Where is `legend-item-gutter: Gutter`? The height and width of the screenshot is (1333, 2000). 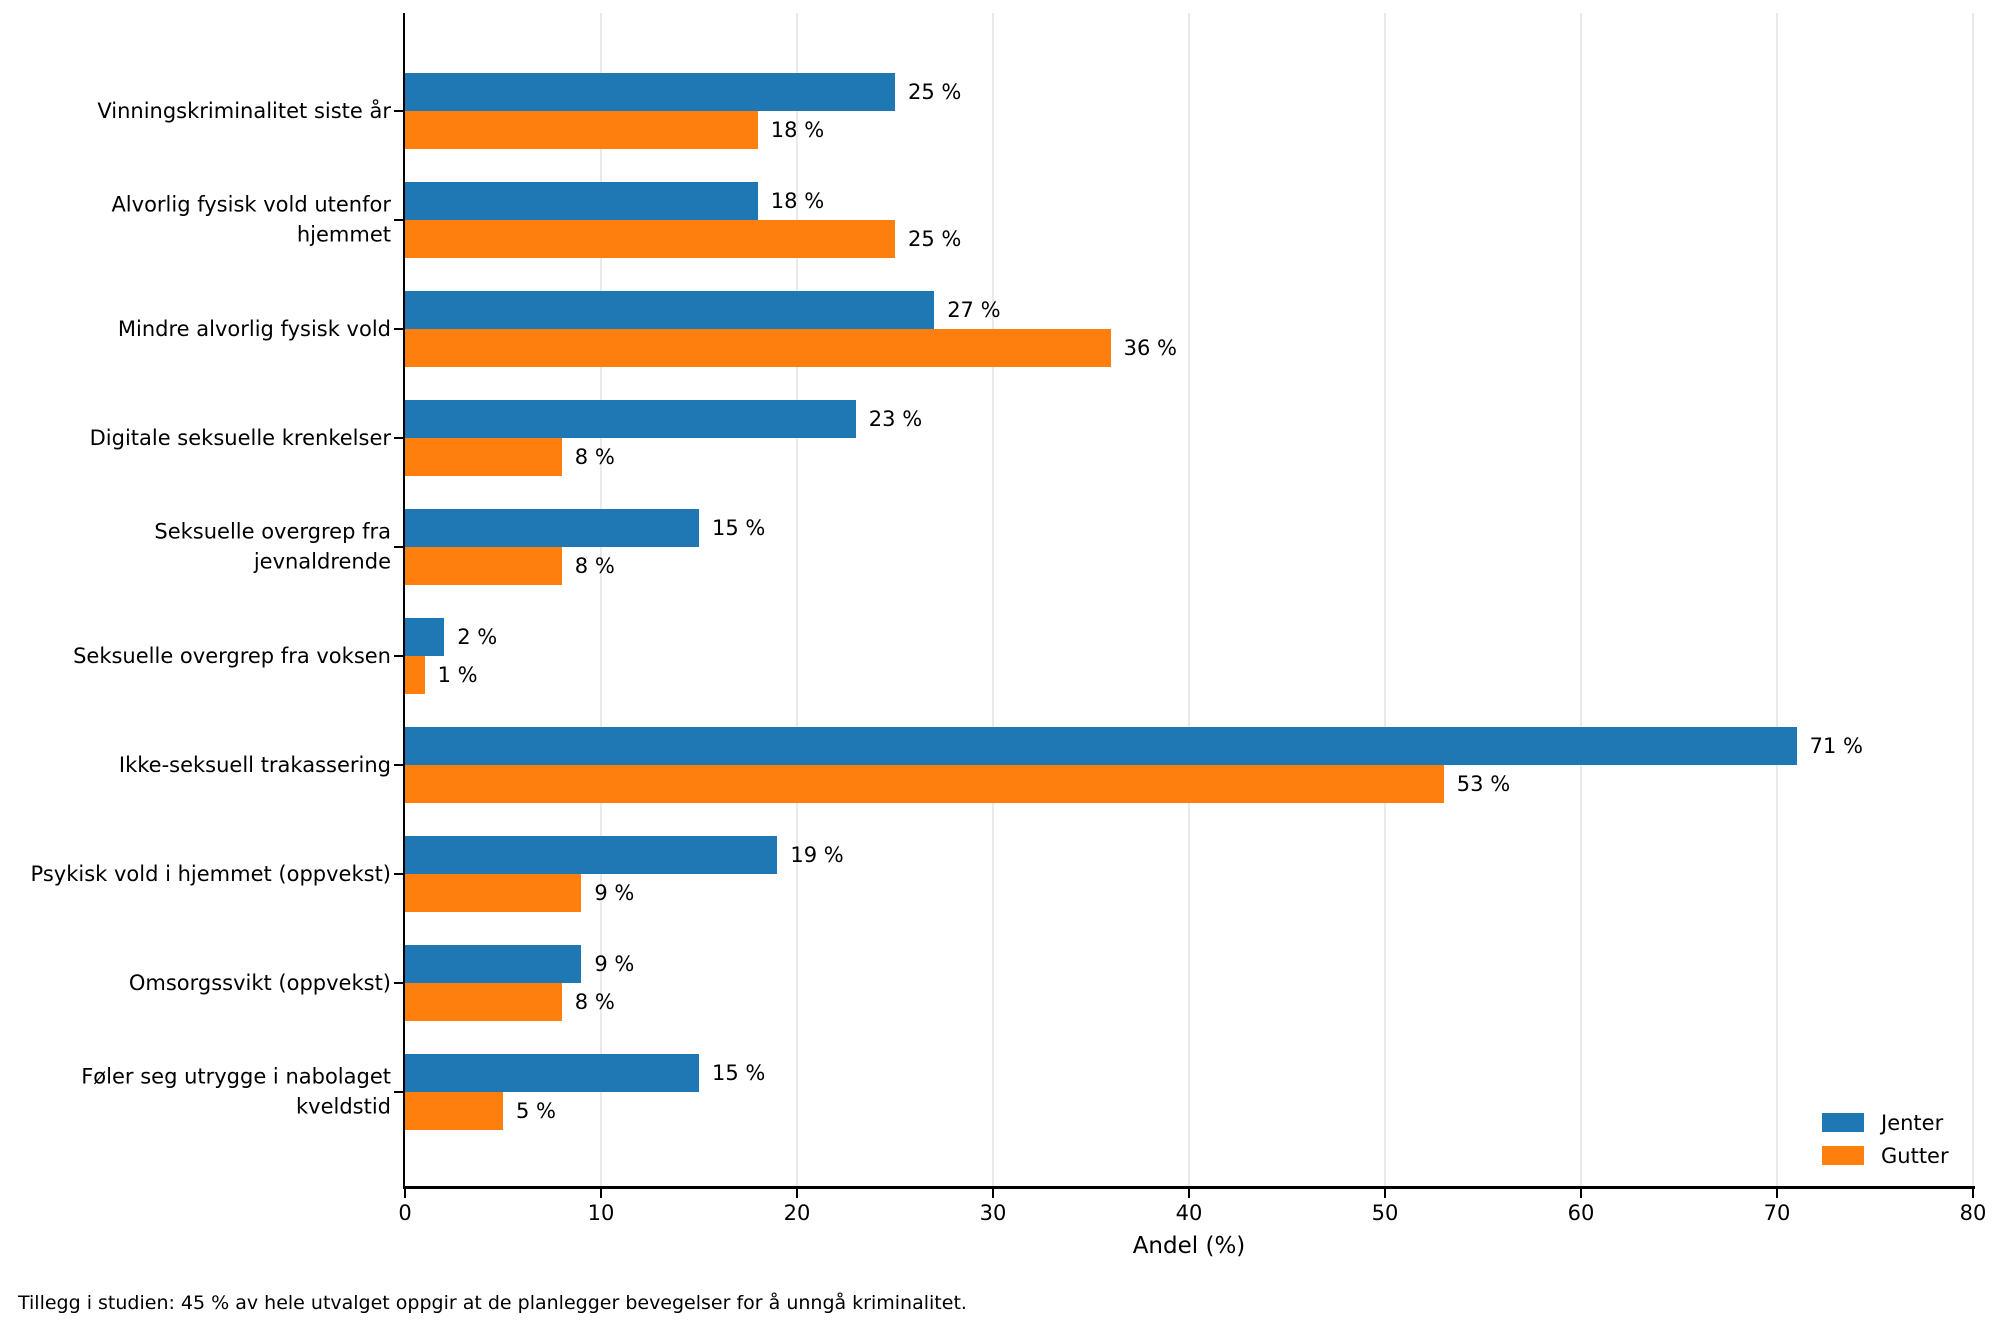
legend-item-gutter: Gutter is located at coordinates (1885, 1155).